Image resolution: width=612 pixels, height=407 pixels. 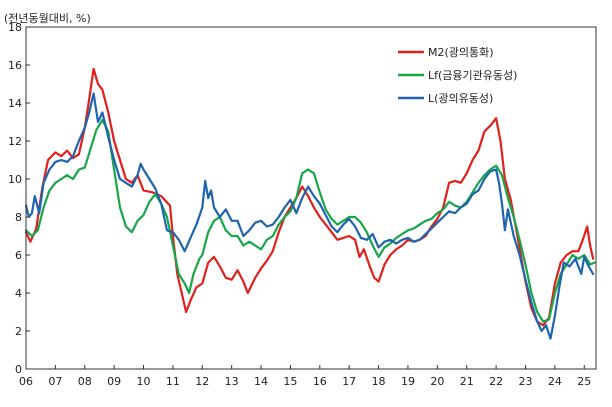 What do you see at coordinates (15, 103) in the screenshot?
I see `y-tick-label: 14` at bounding box center [15, 103].